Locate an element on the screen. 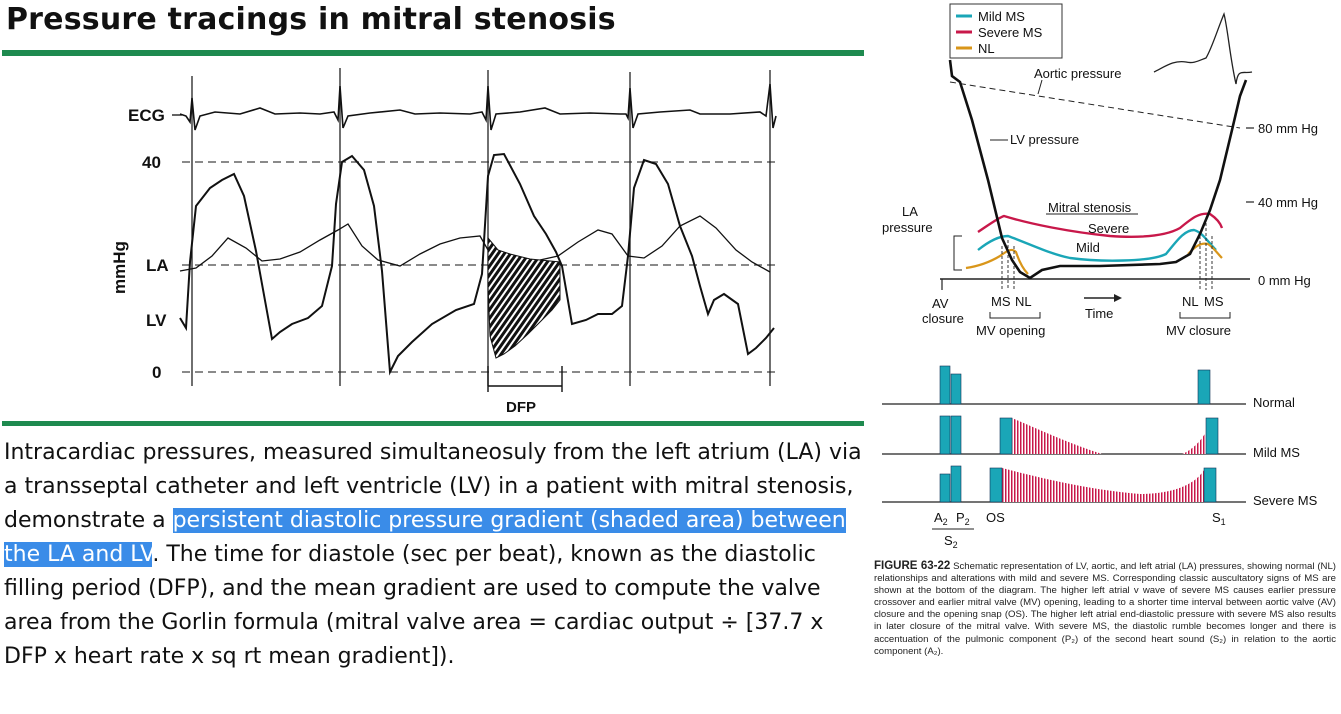 Image resolution: width=1341 pixels, height=714 pixels. severe-ms-curve is located at coordinates (1100, 225).